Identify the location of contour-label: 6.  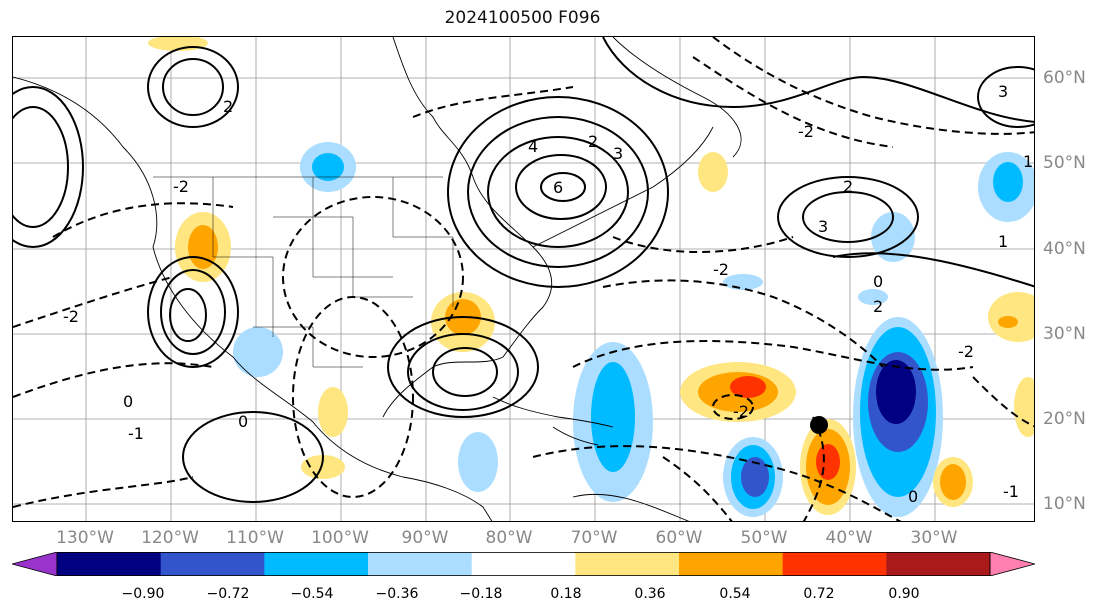
(558, 187).